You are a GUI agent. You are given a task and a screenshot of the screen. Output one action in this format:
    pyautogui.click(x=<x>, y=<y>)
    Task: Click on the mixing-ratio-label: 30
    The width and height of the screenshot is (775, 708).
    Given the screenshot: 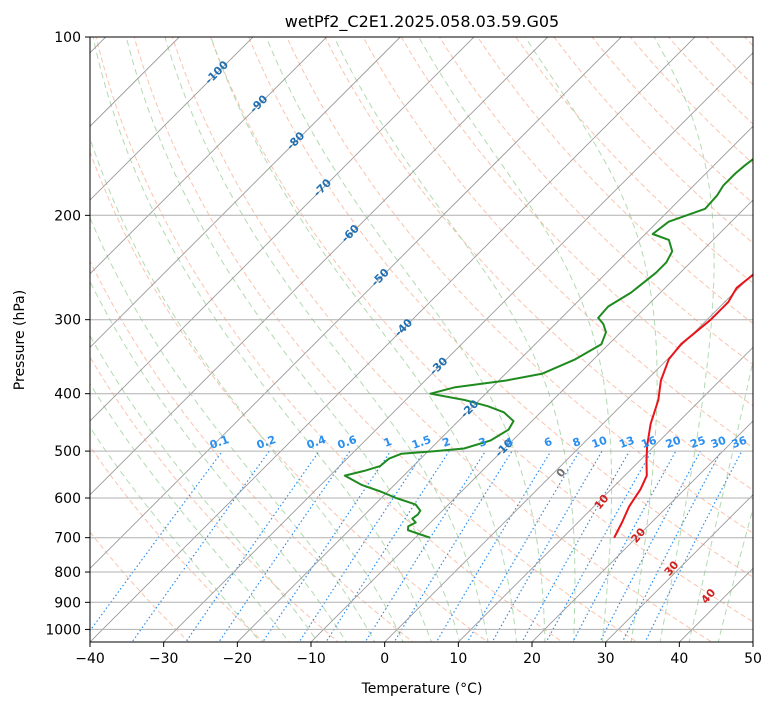 What is the action you would take?
    pyautogui.click(x=718, y=443)
    